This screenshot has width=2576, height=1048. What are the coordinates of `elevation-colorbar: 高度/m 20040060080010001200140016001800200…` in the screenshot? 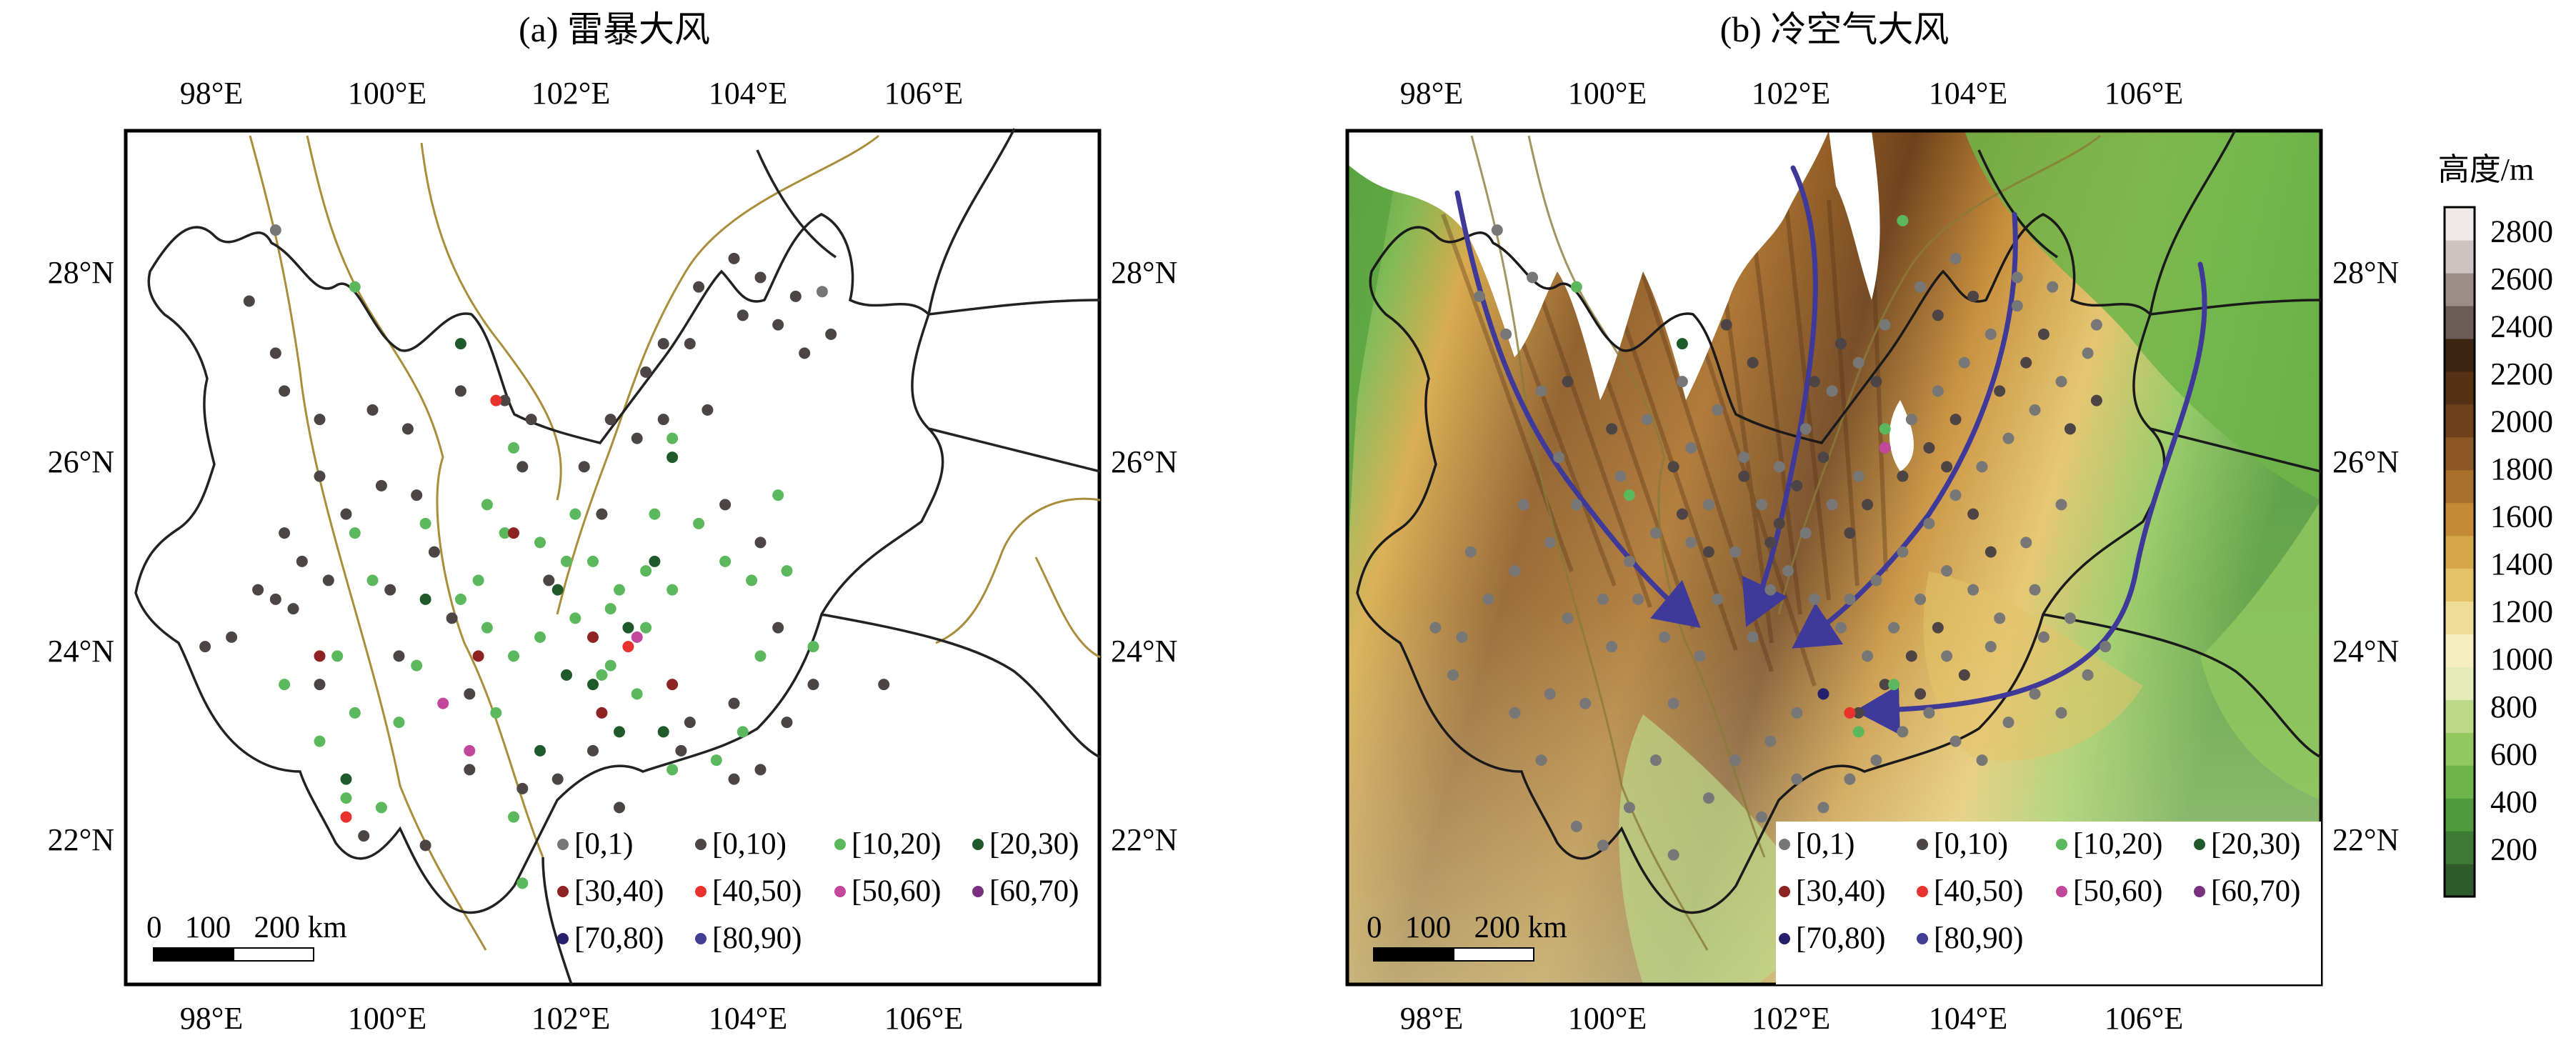 It's located at (2495, 525).